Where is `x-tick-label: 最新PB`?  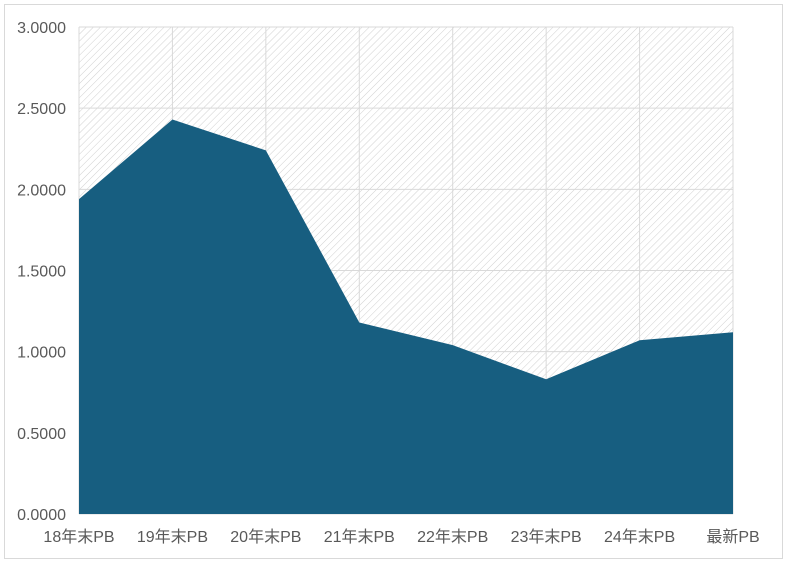 x-tick-label: 最新PB is located at coordinates (732, 537).